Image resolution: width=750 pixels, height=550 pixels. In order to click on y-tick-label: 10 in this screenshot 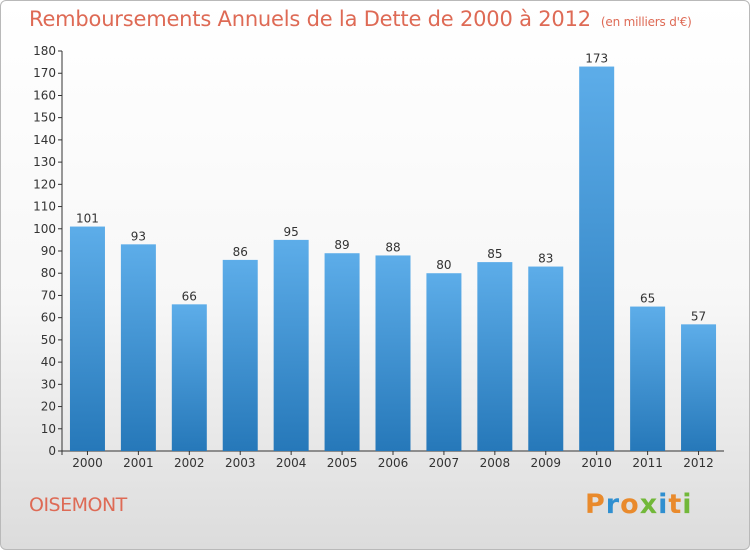, I will do `click(48, 429)`.